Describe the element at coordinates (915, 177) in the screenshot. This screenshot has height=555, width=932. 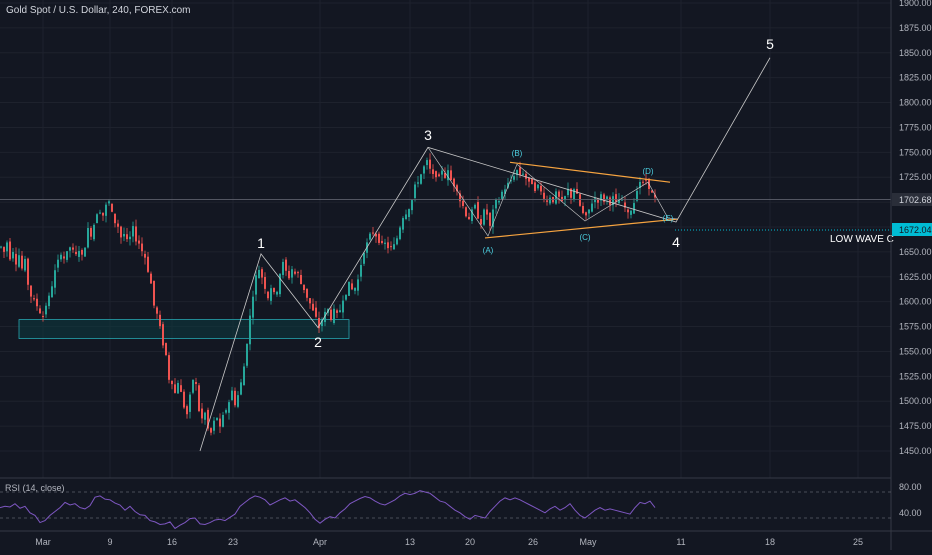
I see `price-tick: 1725.00` at that location.